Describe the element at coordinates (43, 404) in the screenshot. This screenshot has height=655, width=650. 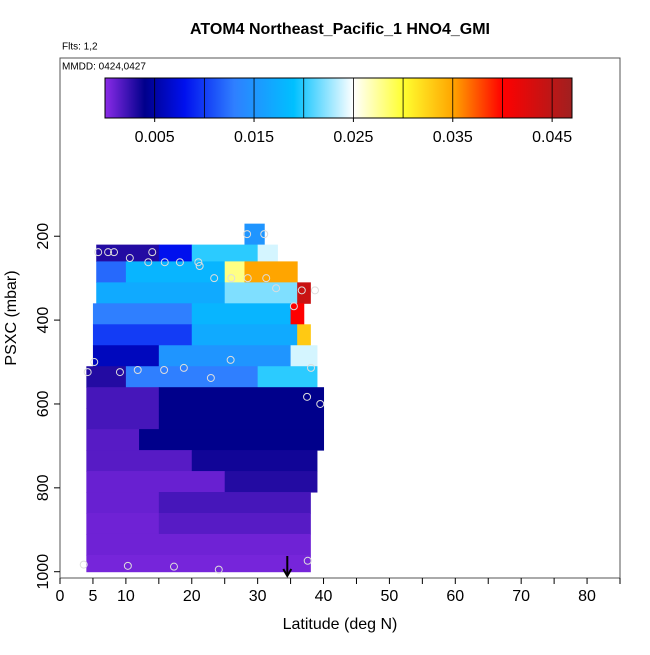
I see `y-tick-label: 600` at that location.